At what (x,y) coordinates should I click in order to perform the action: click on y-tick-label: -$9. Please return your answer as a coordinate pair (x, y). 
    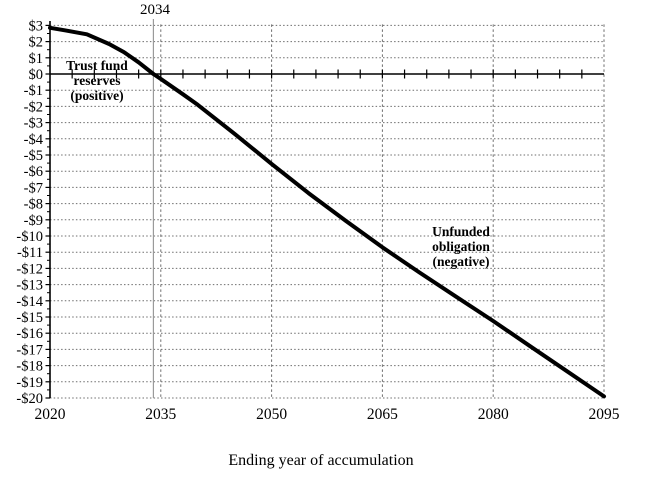
    Looking at the image, I should click on (33, 221).